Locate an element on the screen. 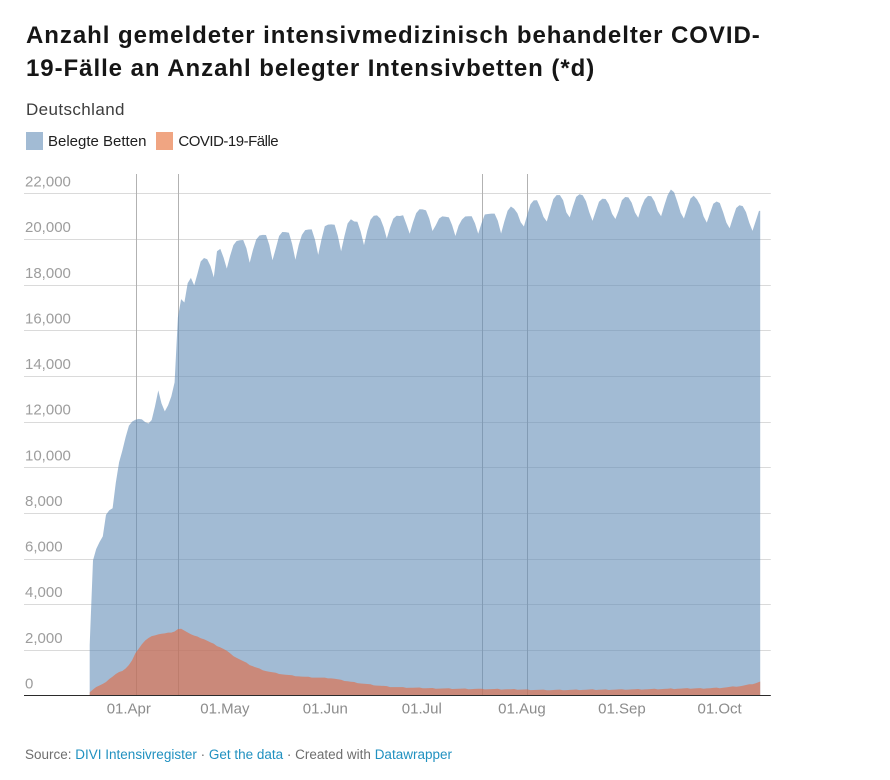 This screenshot has height=780, width=890. svg-text: 12,000 is located at coordinates (48, 410).